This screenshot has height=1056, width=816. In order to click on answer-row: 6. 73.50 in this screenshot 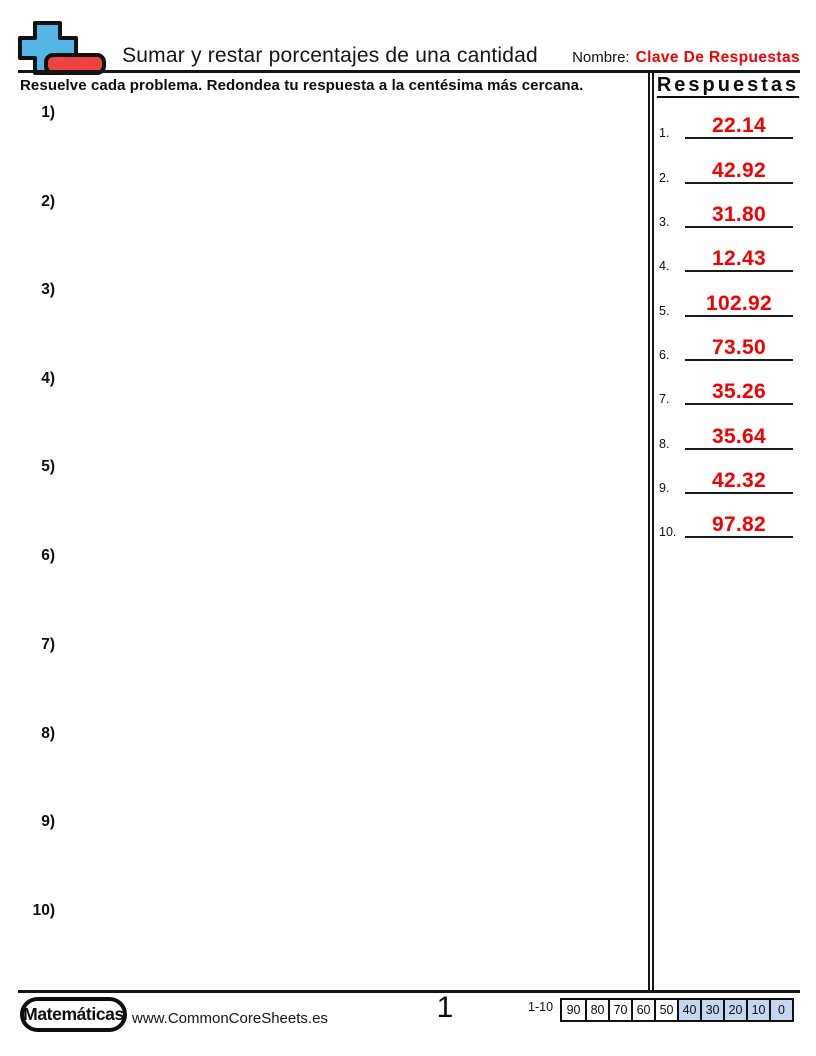, I will do `click(726, 339)`.